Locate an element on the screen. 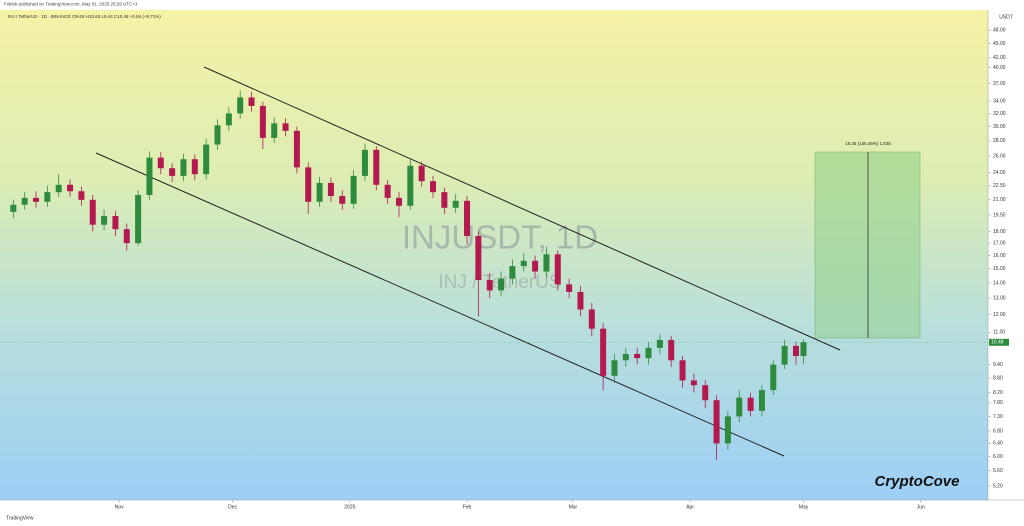 The width and height of the screenshot is (1024, 526). price-axis-background is located at coordinates (1006, 255).